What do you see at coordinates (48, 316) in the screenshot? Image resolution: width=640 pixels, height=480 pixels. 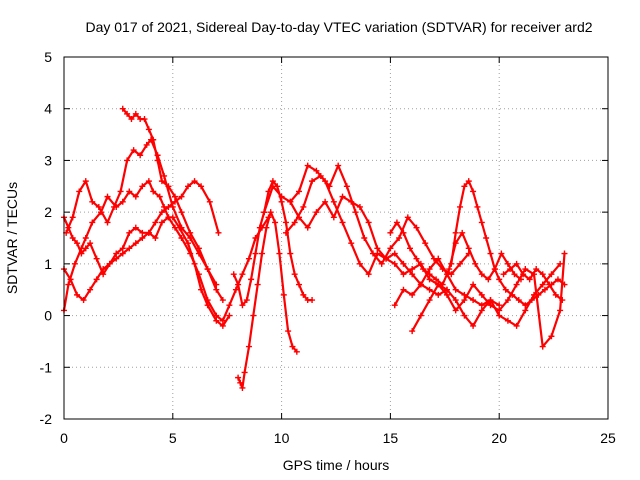 I see `y-tick-label: 0` at bounding box center [48, 316].